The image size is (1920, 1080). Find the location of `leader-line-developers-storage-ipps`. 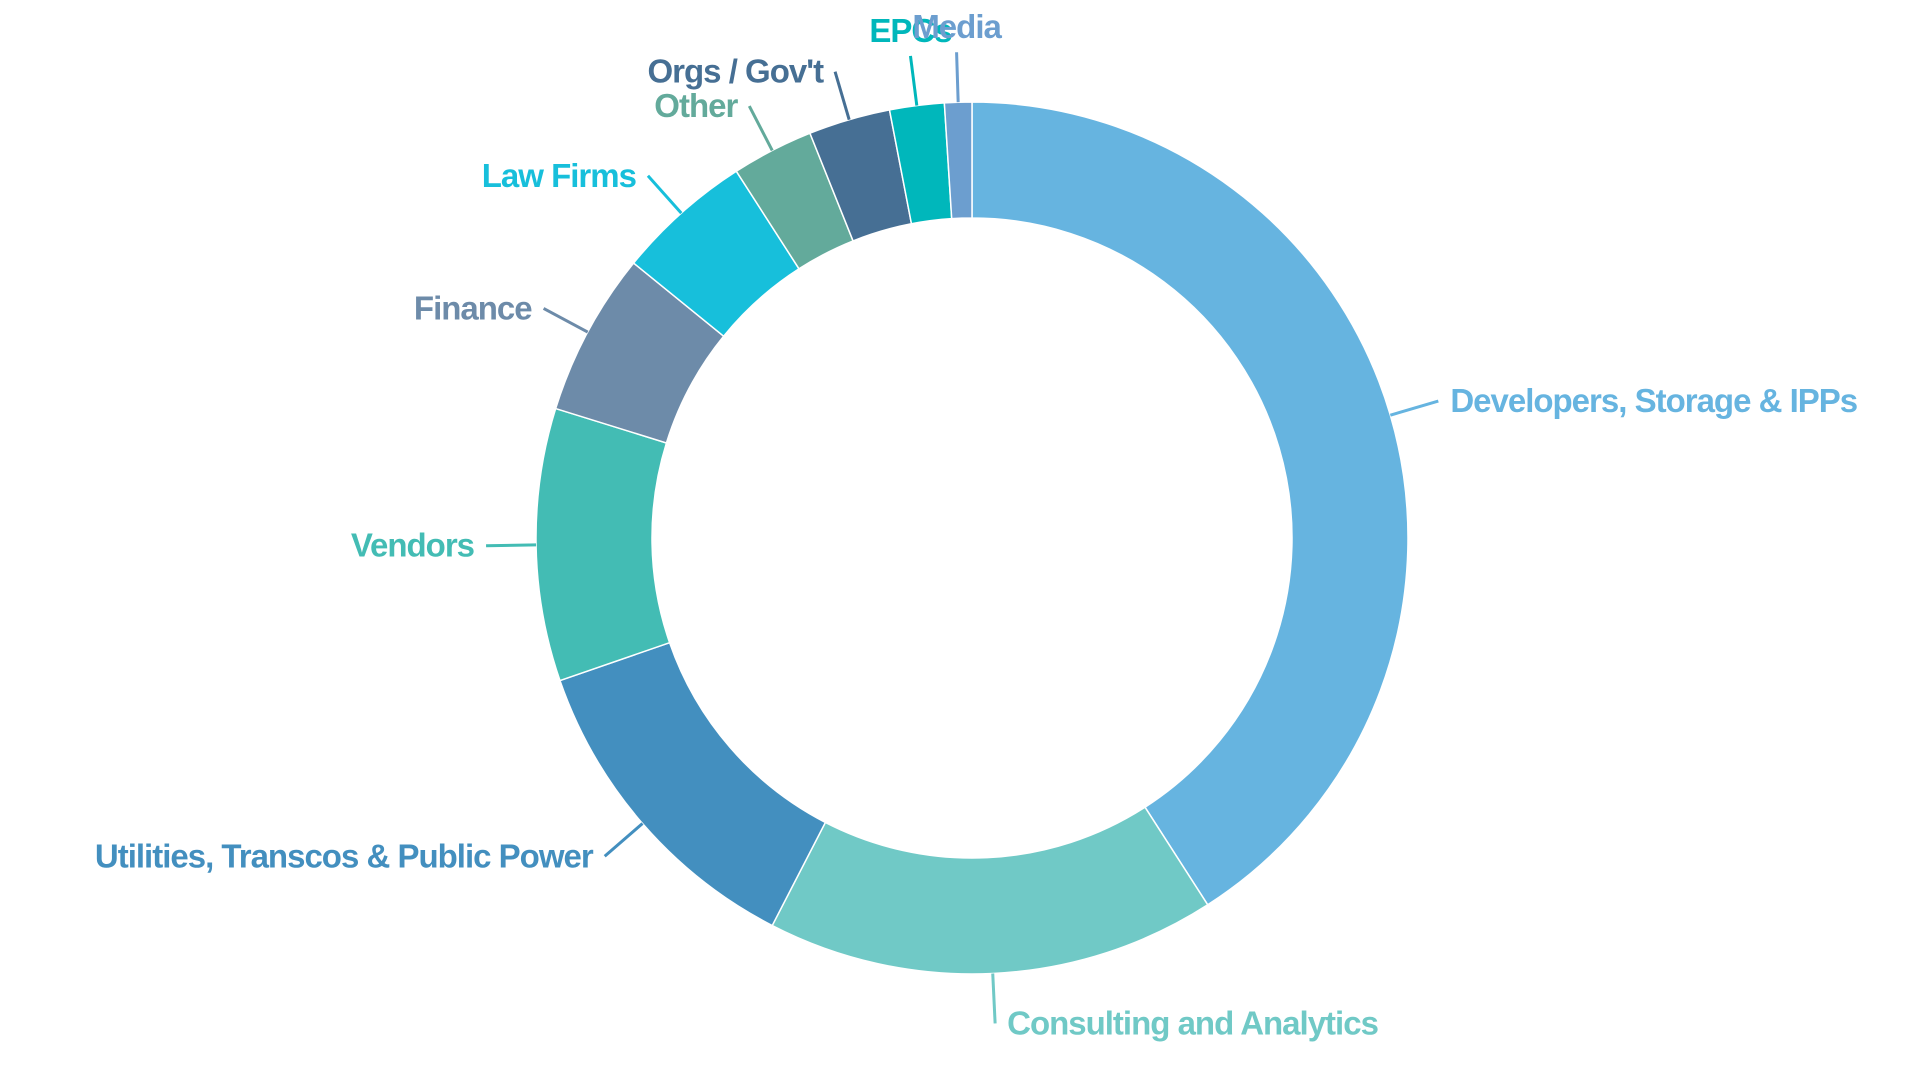

leader-line-developers-storage-ipps is located at coordinates (1414, 408).